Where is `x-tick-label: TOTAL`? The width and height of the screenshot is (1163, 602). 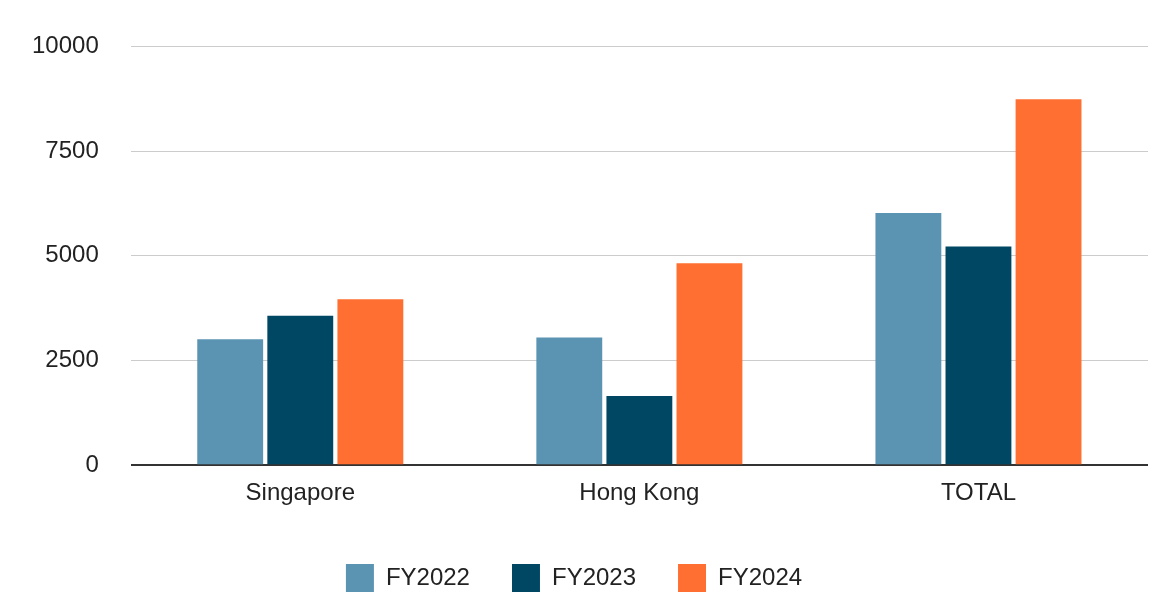 x-tick-label: TOTAL is located at coordinates (978, 492).